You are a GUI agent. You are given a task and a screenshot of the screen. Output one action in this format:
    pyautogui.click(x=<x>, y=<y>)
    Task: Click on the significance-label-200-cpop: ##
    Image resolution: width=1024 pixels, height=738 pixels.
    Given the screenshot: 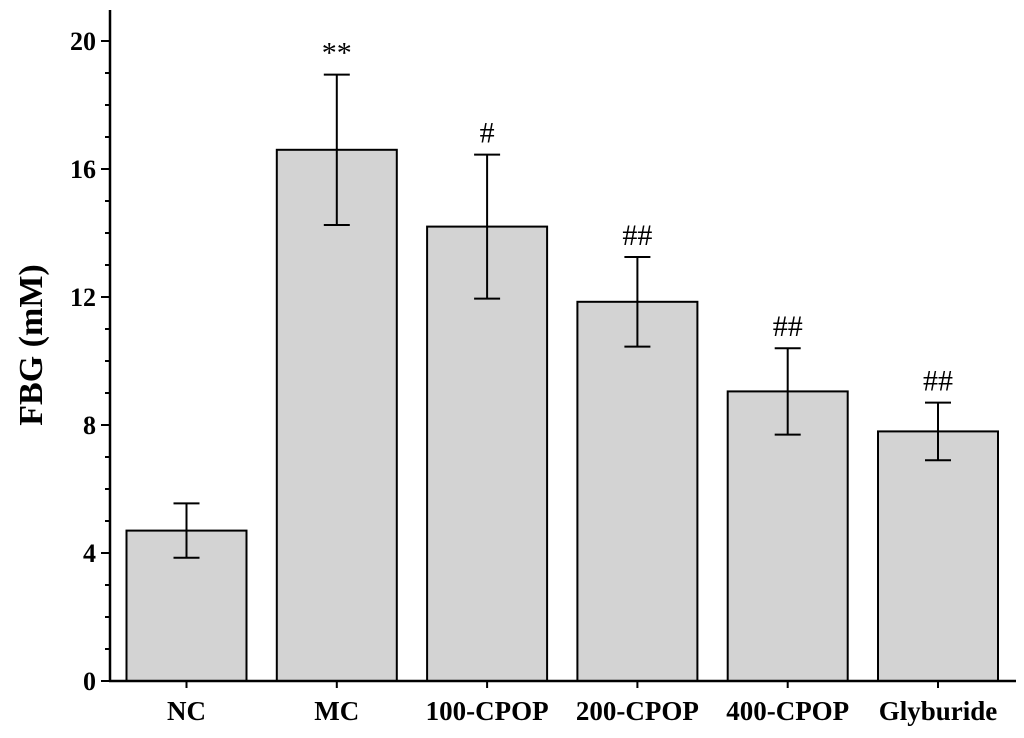 What is the action you would take?
    pyautogui.click(x=637, y=235)
    